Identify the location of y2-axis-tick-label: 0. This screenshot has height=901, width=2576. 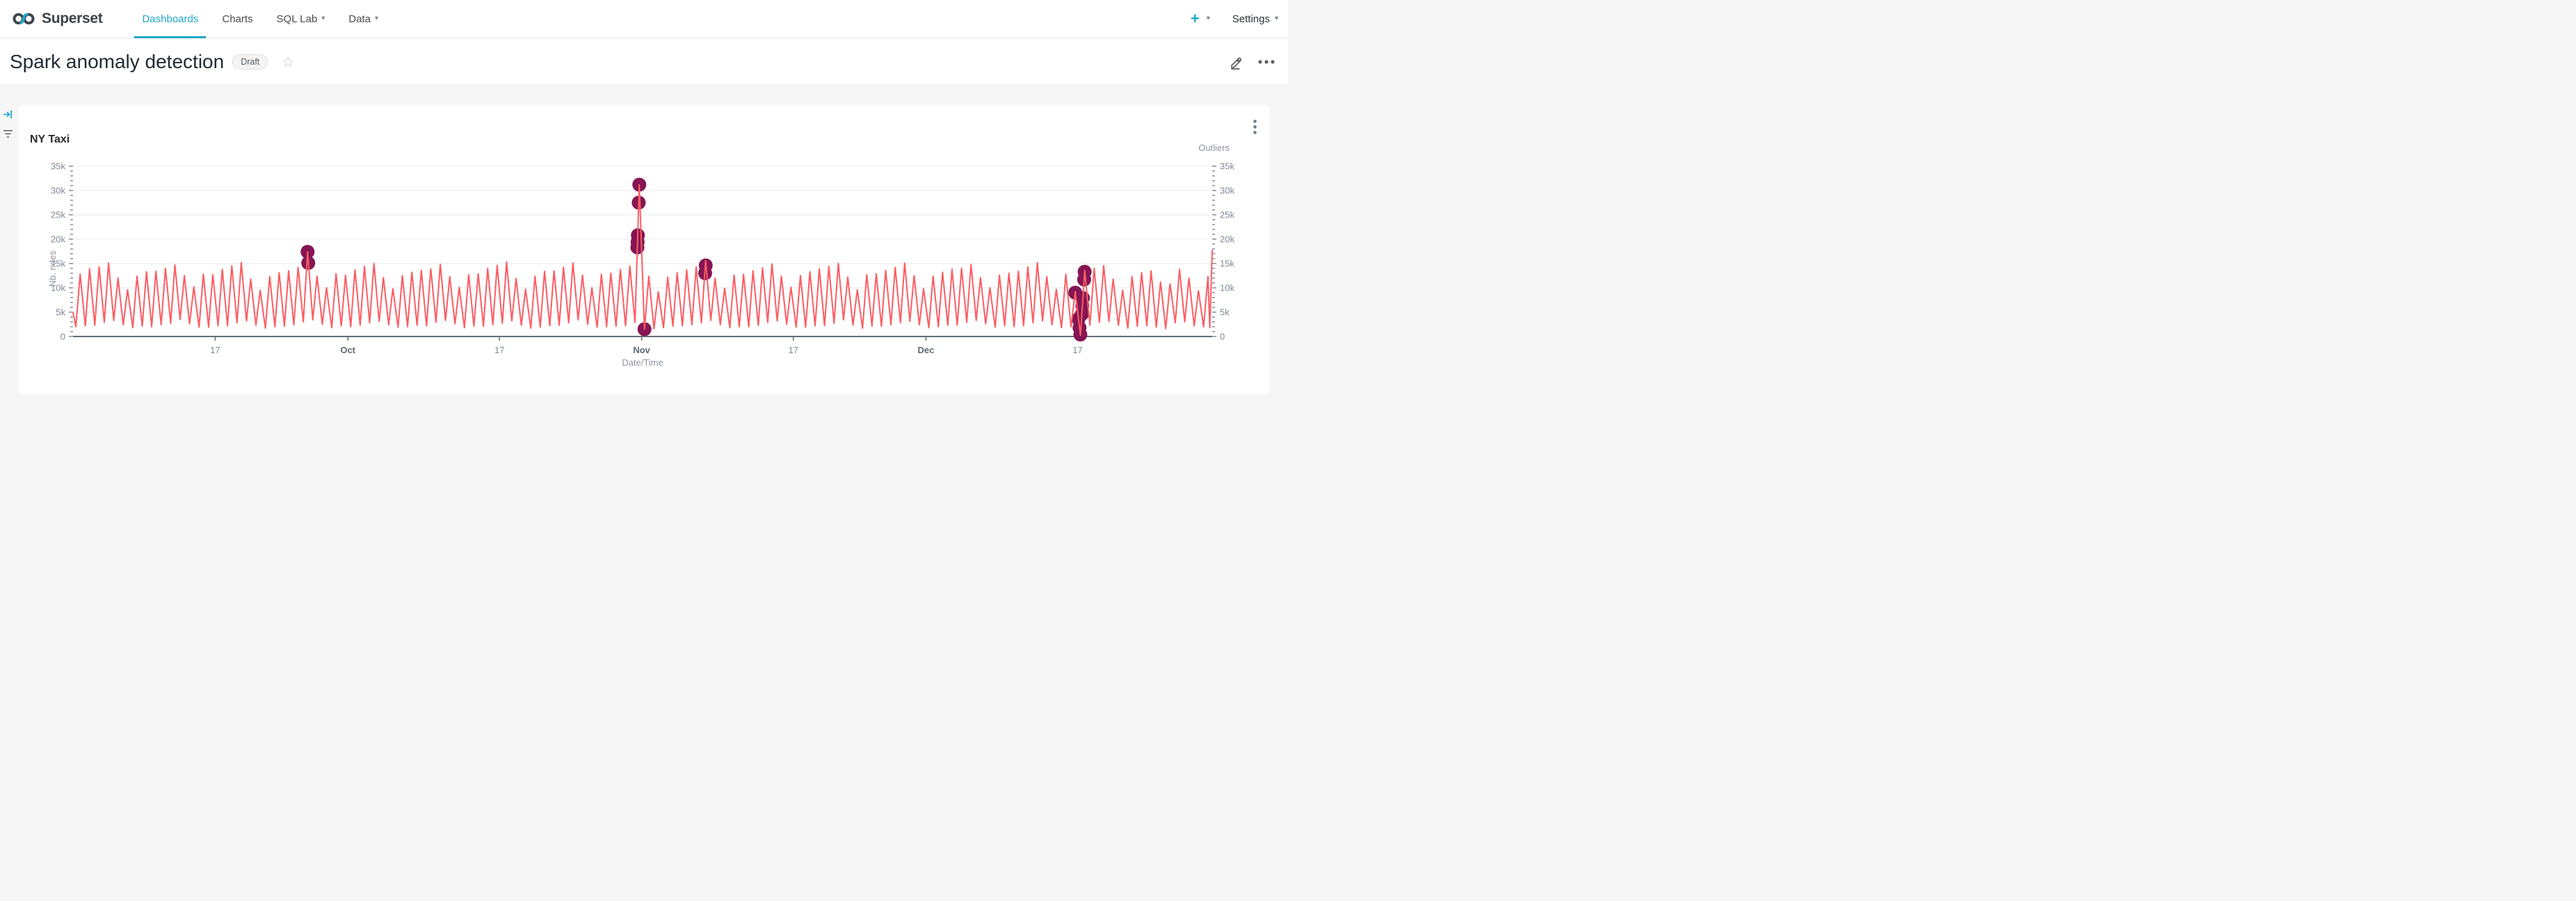
(1223, 337).